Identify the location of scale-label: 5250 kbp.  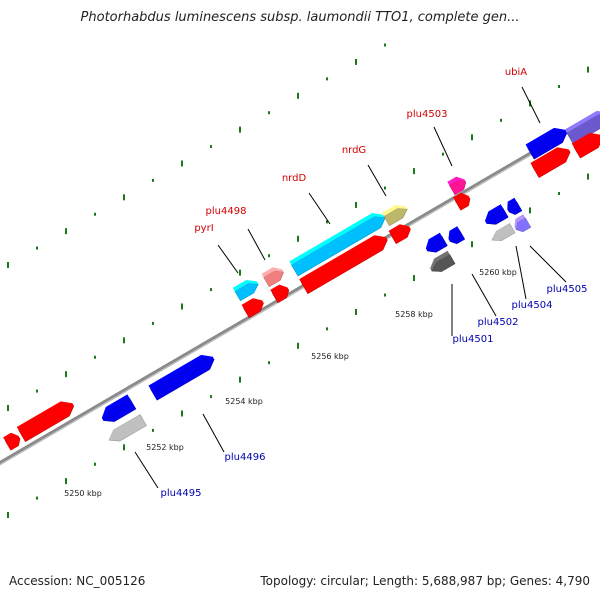
(83, 493).